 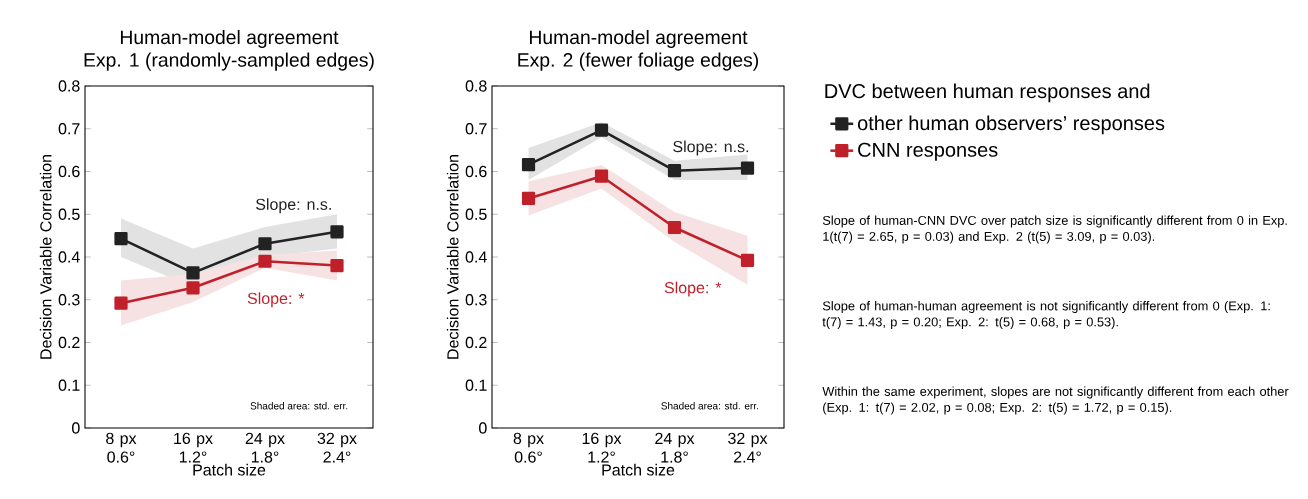 I want to click on text: Slope of human-CNN DVC over patch size is significantly different from 0 in Exp. 1(t(7) = 2.65, p = 0.03) and Exp. 2 (t(5) = 3.09, p = 0.03)., so click(x=1054, y=229).